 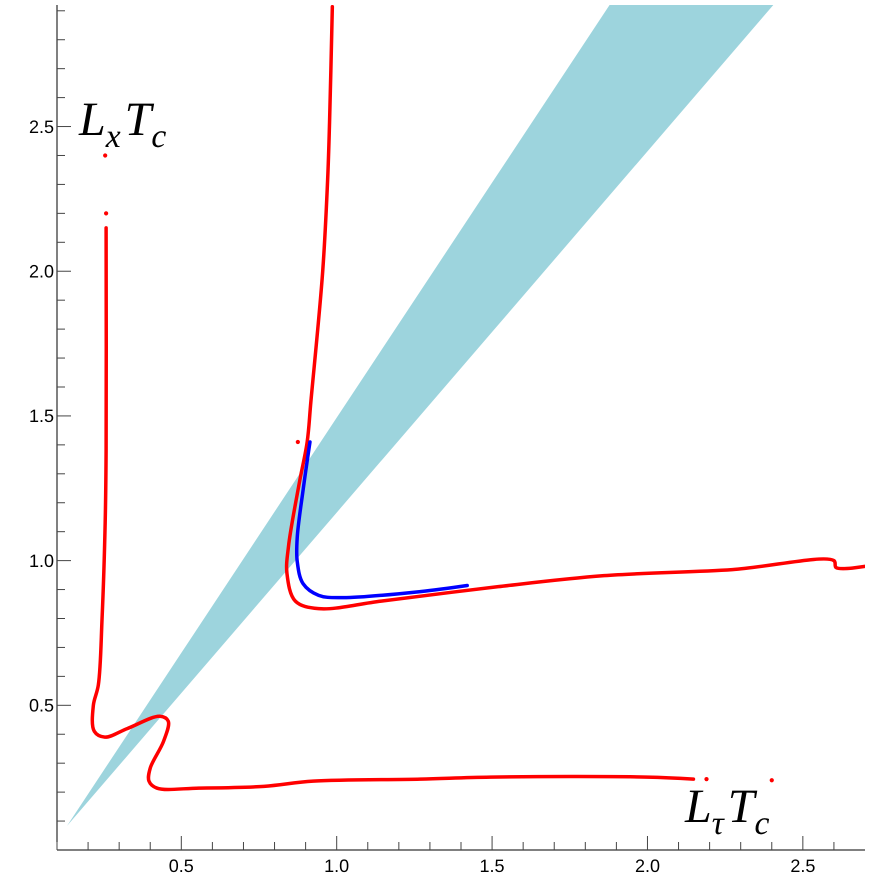 What do you see at coordinates (41, 126) in the screenshot?
I see `y-tick-label: 2.5` at bounding box center [41, 126].